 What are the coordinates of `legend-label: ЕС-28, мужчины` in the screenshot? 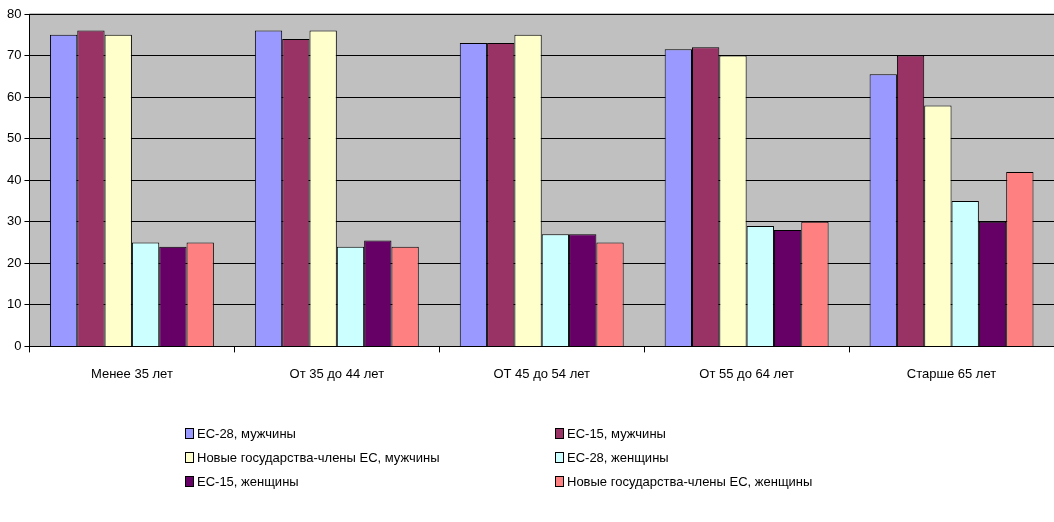 It's located at (246, 433).